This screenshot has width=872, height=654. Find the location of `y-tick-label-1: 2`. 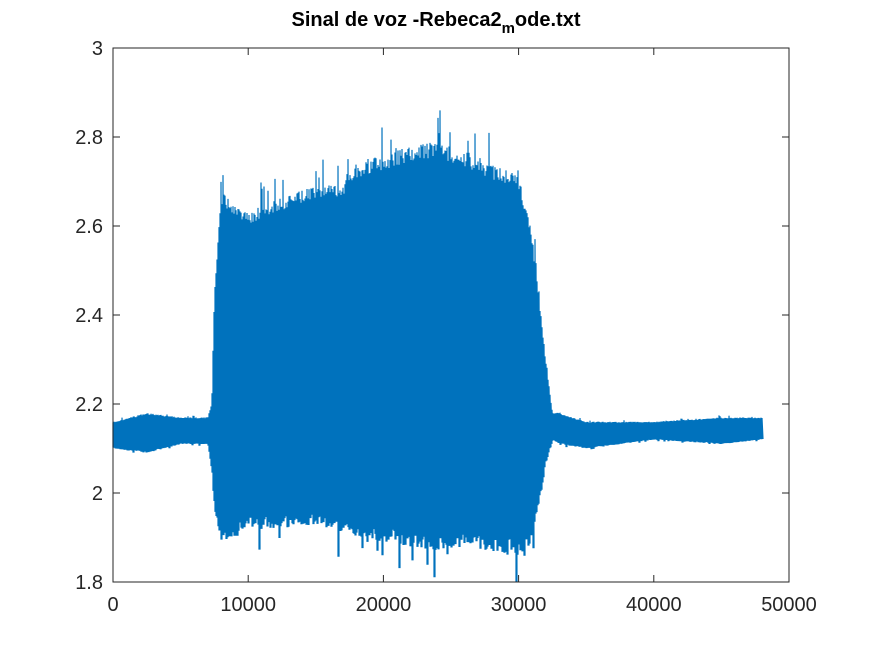

y-tick-label-1: 2 is located at coordinates (97, 494).